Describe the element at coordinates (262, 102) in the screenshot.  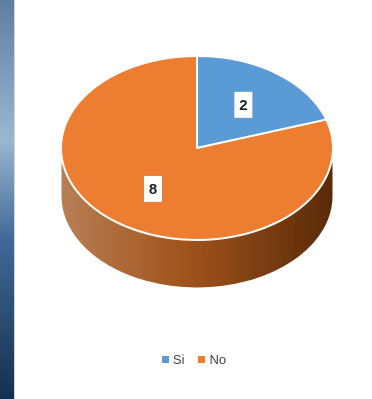
I see `pie-slice-si` at that location.